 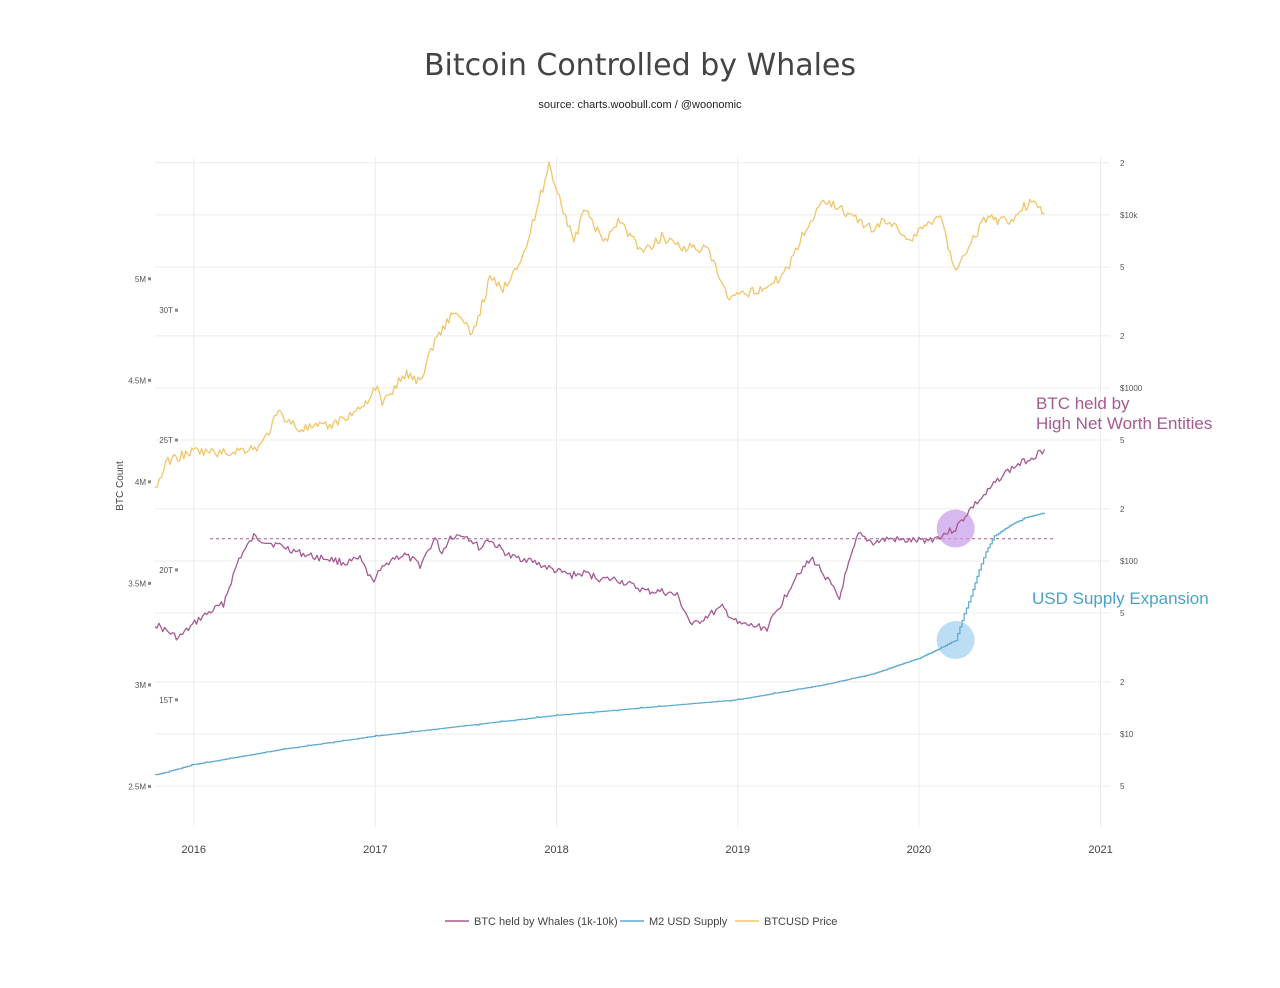 What do you see at coordinates (919, 850) in the screenshot?
I see `x-tick-label: 2020` at bounding box center [919, 850].